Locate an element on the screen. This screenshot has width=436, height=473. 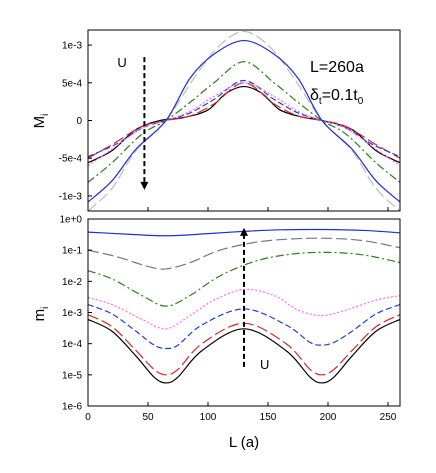
bottom-arrow-head is located at coordinates (244, 231).